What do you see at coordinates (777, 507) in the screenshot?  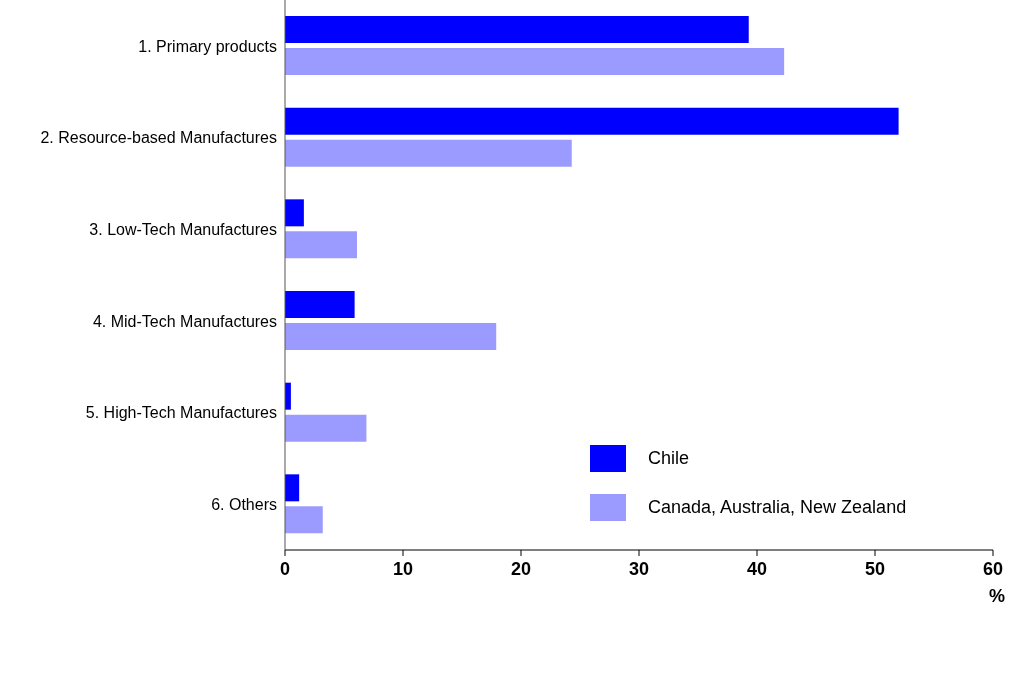 I see `legend-label: Canada, Australia, New Zealand` at bounding box center [777, 507].